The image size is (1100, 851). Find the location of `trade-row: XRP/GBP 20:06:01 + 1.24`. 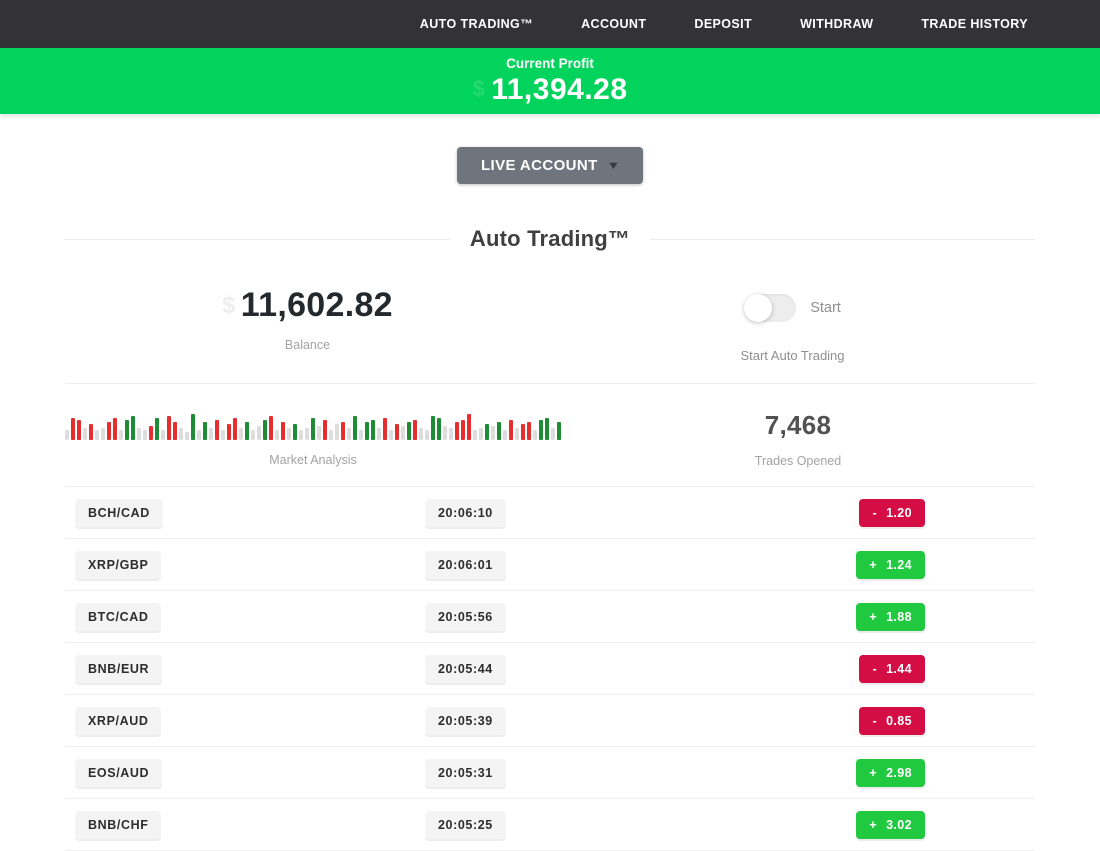

trade-row: XRP/GBP 20:06:01 + 1.24 is located at coordinates (550, 565).